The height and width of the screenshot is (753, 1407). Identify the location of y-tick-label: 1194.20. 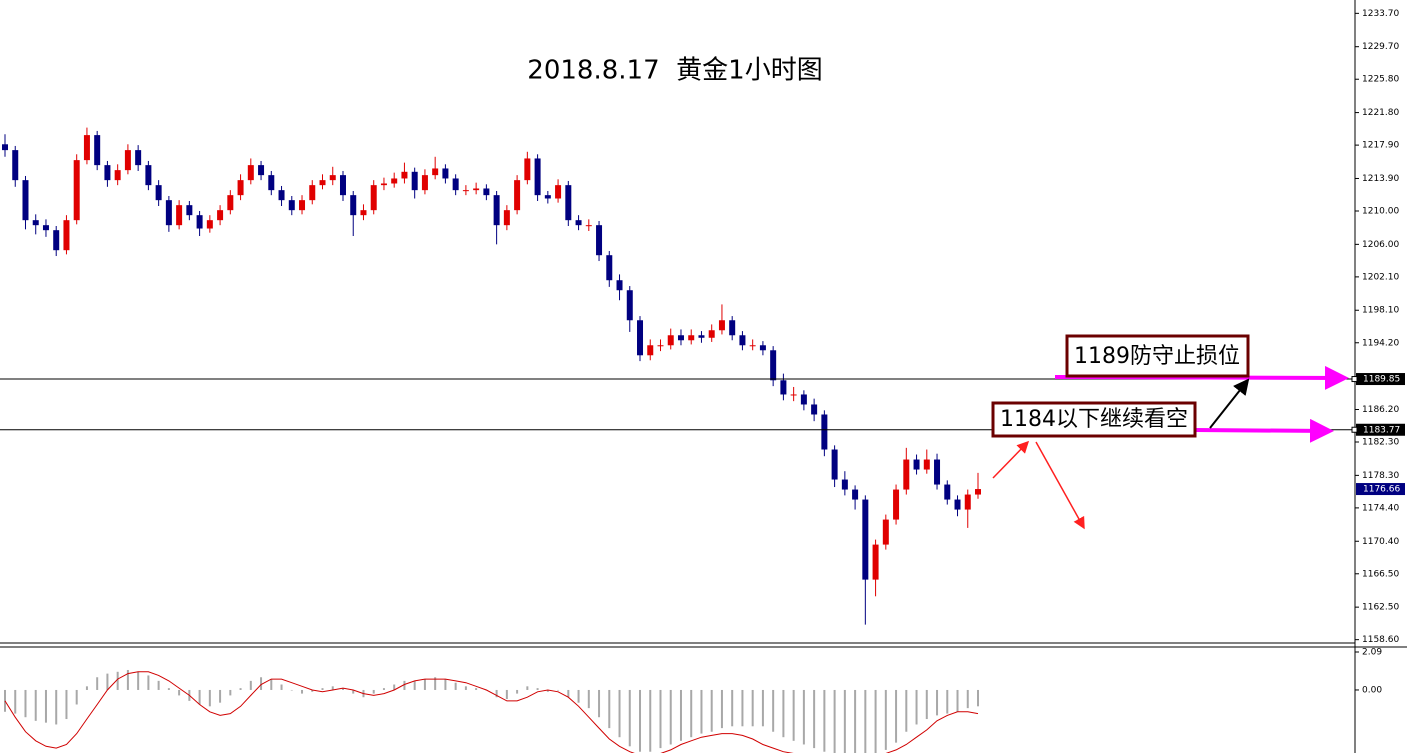
(1380, 343).